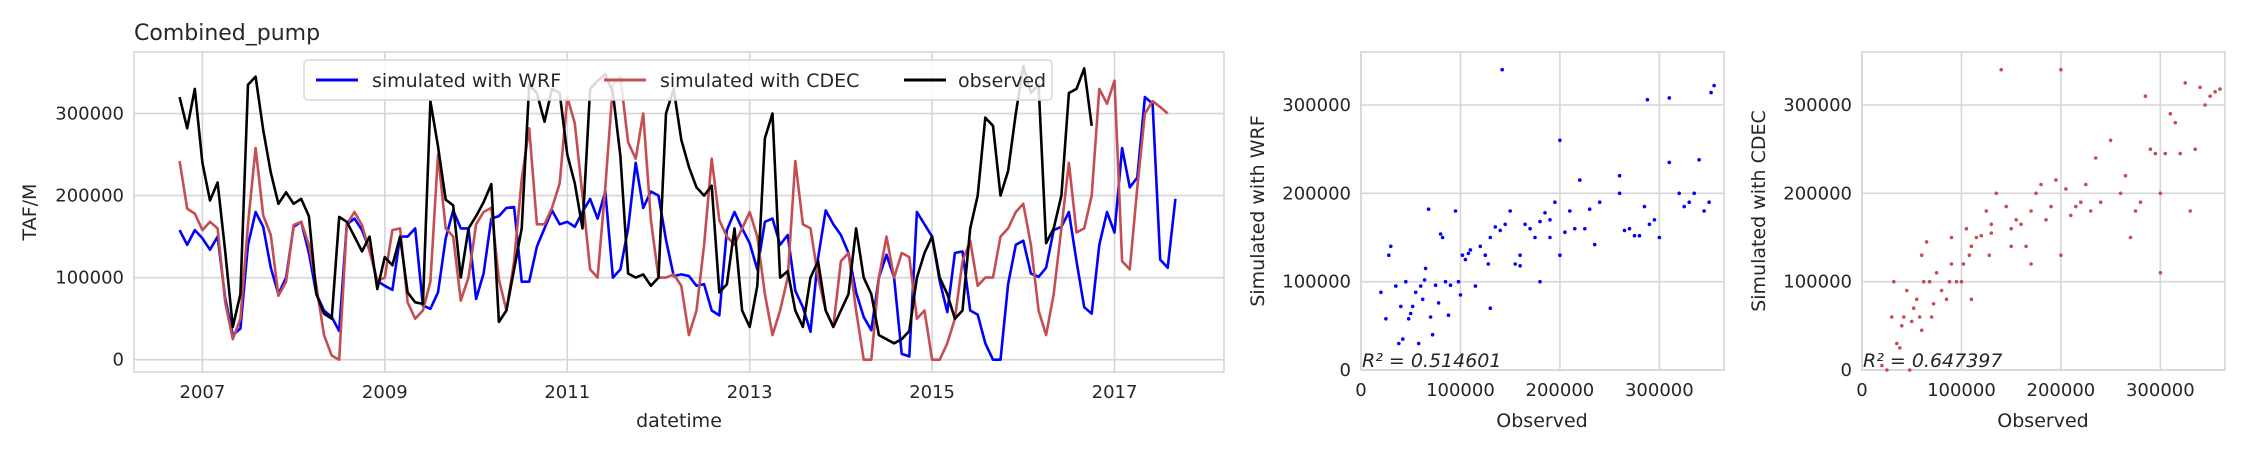  What do you see at coordinates (89, 278) in the screenshot?
I see `ts-ytick-label: 100000` at bounding box center [89, 278].